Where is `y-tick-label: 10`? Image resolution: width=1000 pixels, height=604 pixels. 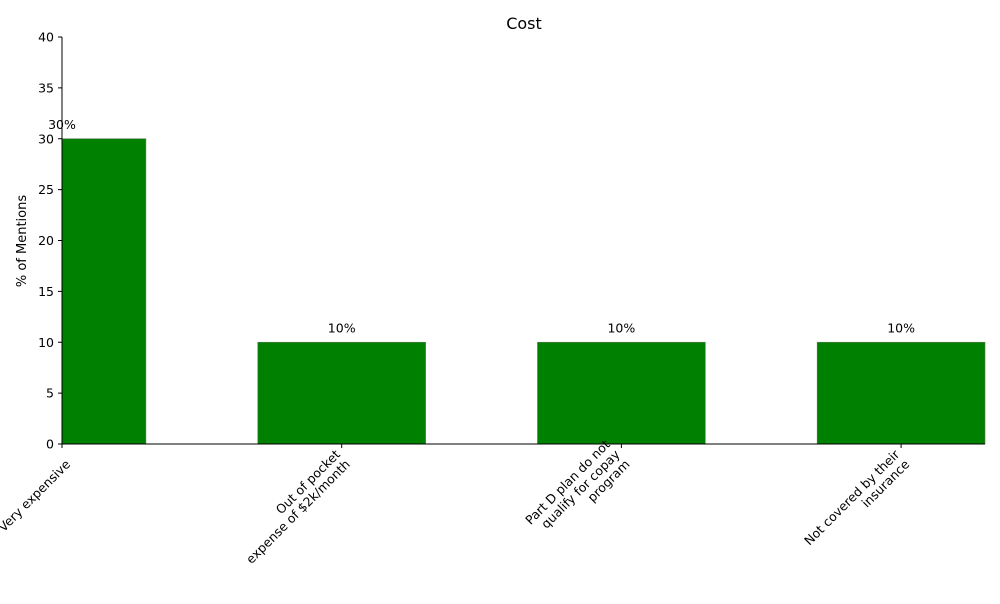 y-tick-label: 10 is located at coordinates (46, 342).